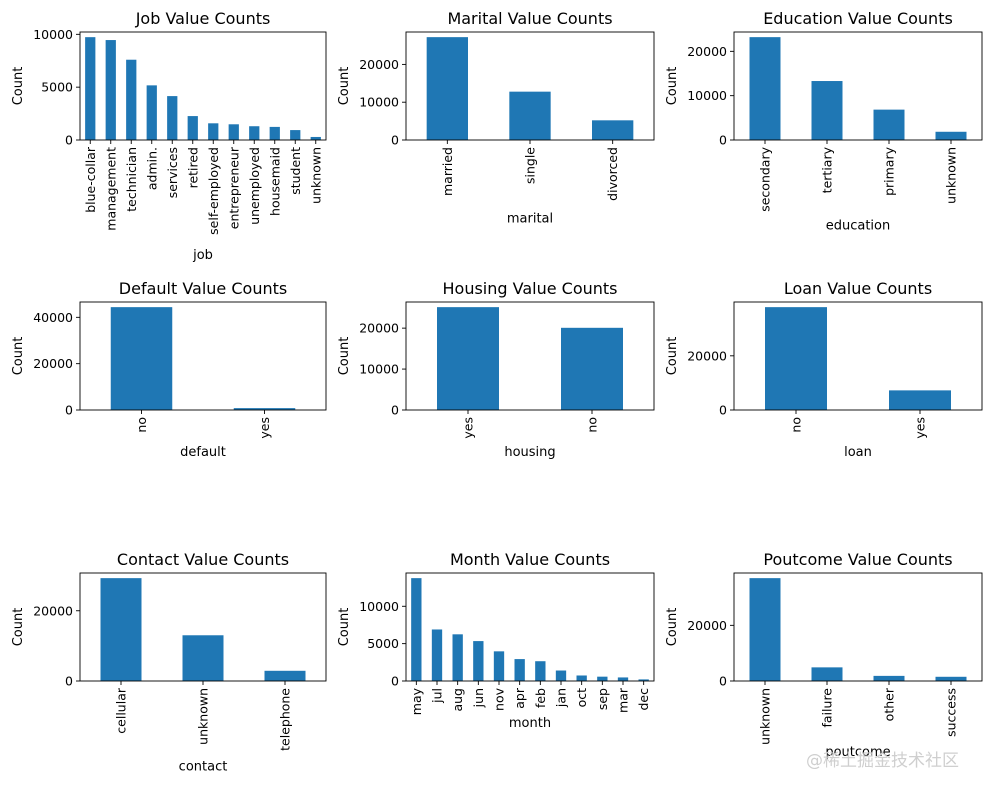 This screenshot has width=989, height=790. Describe the element at coordinates (882, 761) in the screenshot. I see `watermark-text: @稀土掘金技术社区` at that location.